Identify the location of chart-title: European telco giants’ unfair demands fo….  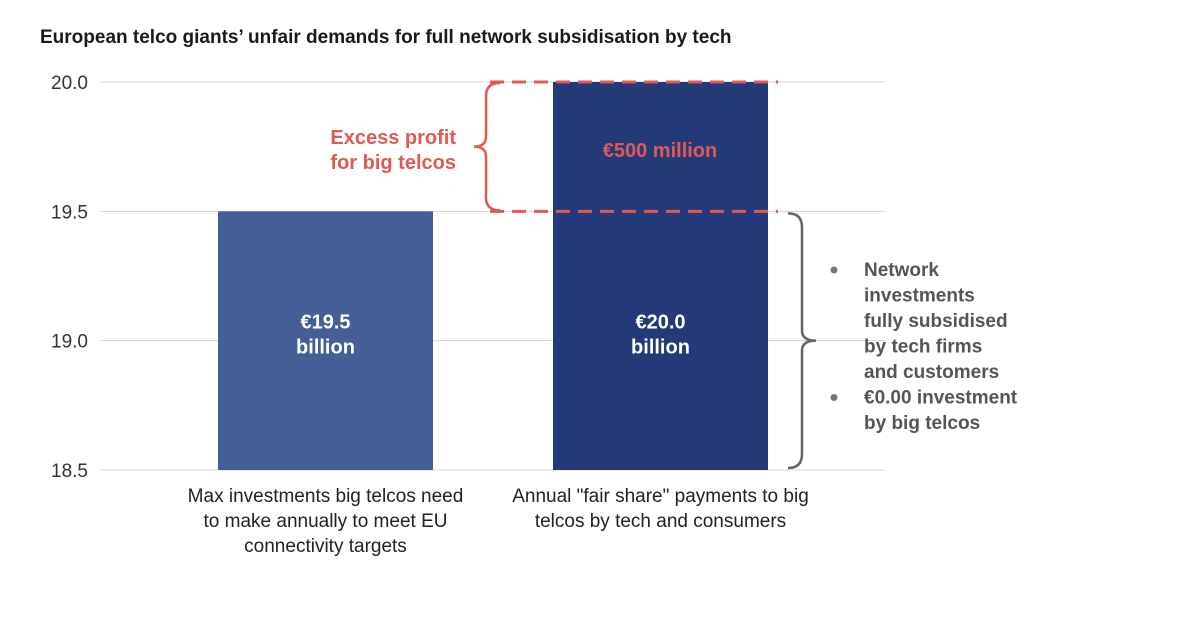
(386, 37).